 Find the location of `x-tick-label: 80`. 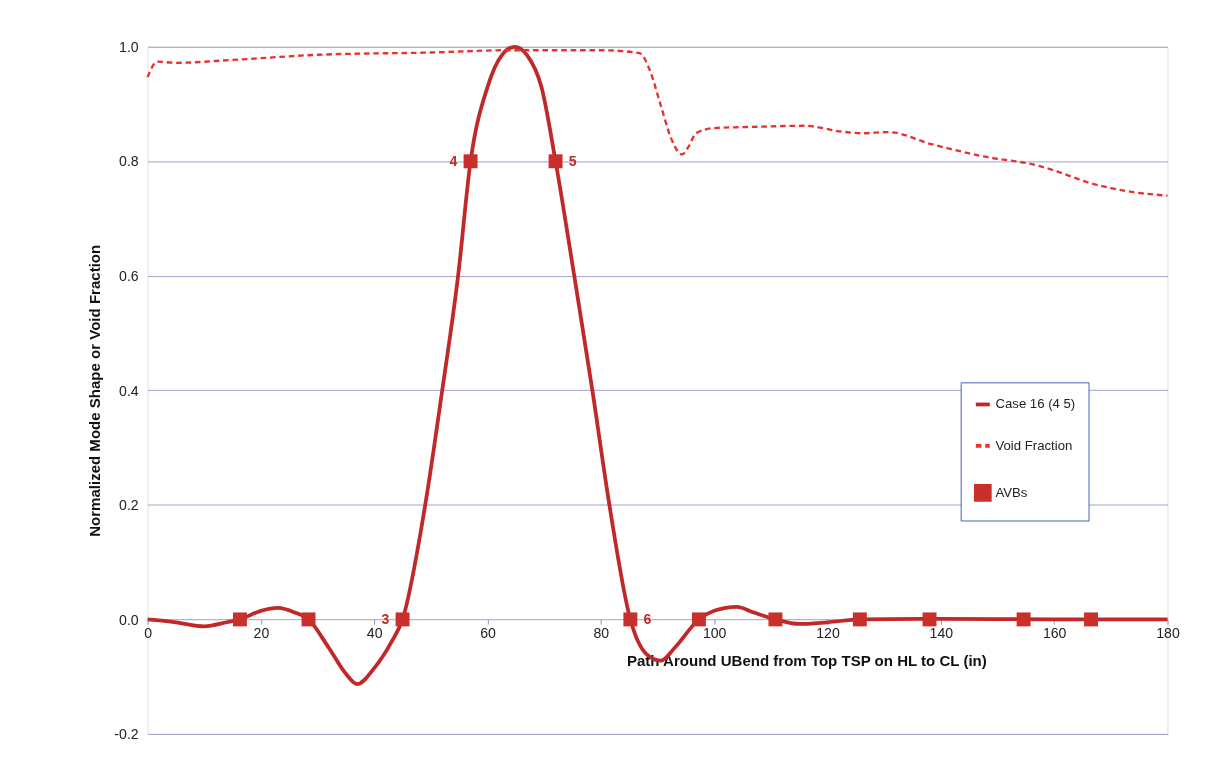

x-tick-label: 80 is located at coordinates (601, 632).